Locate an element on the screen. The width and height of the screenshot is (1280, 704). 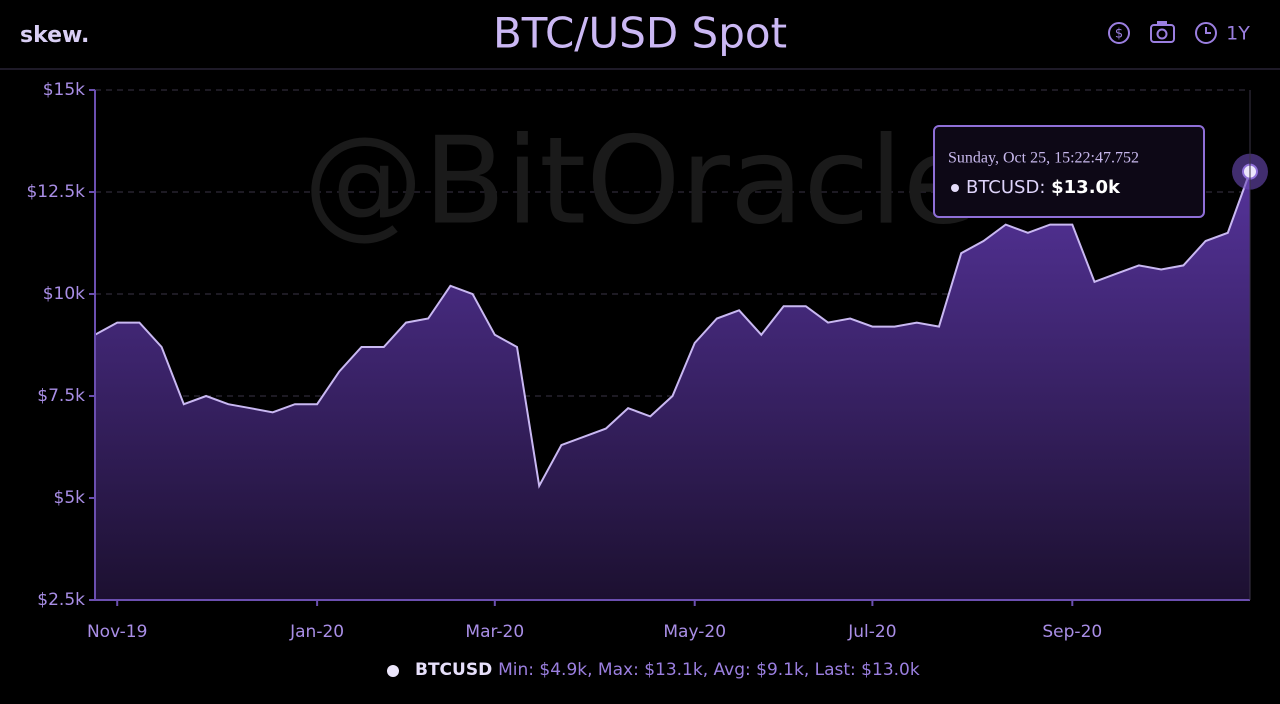
currency-button: $ is located at coordinates (1119, 33).